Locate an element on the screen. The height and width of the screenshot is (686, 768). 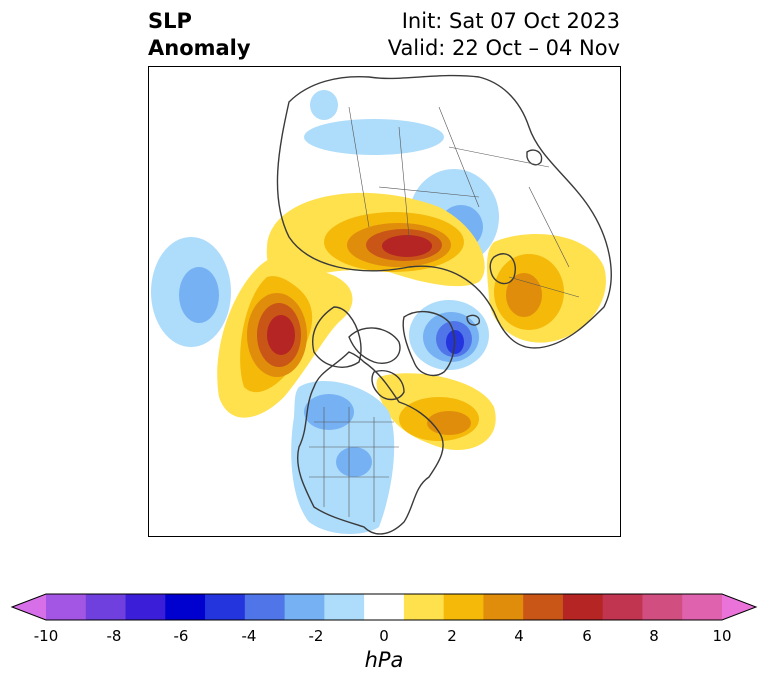
europe-coast is located at coordinates (502, 269).